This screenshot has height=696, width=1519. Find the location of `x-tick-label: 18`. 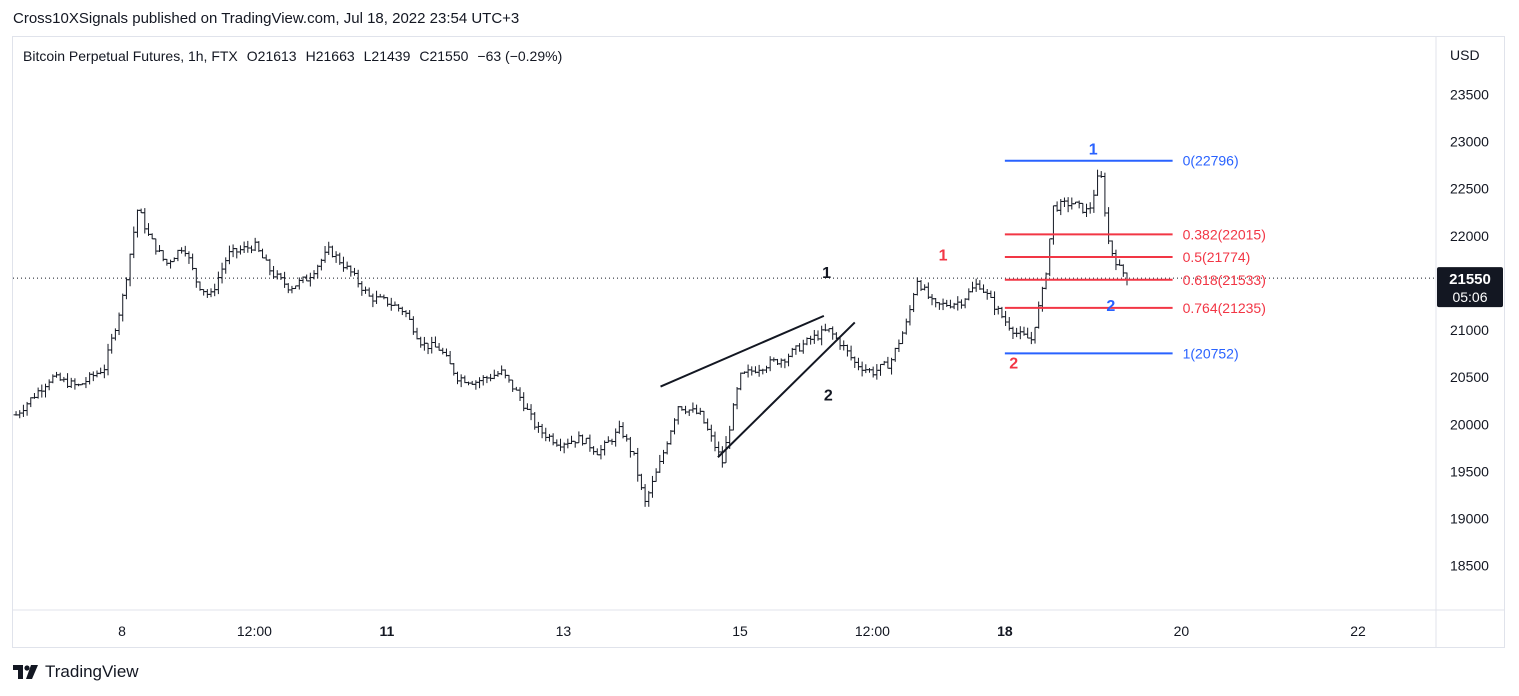

x-tick-label: 18 is located at coordinates (1005, 631).